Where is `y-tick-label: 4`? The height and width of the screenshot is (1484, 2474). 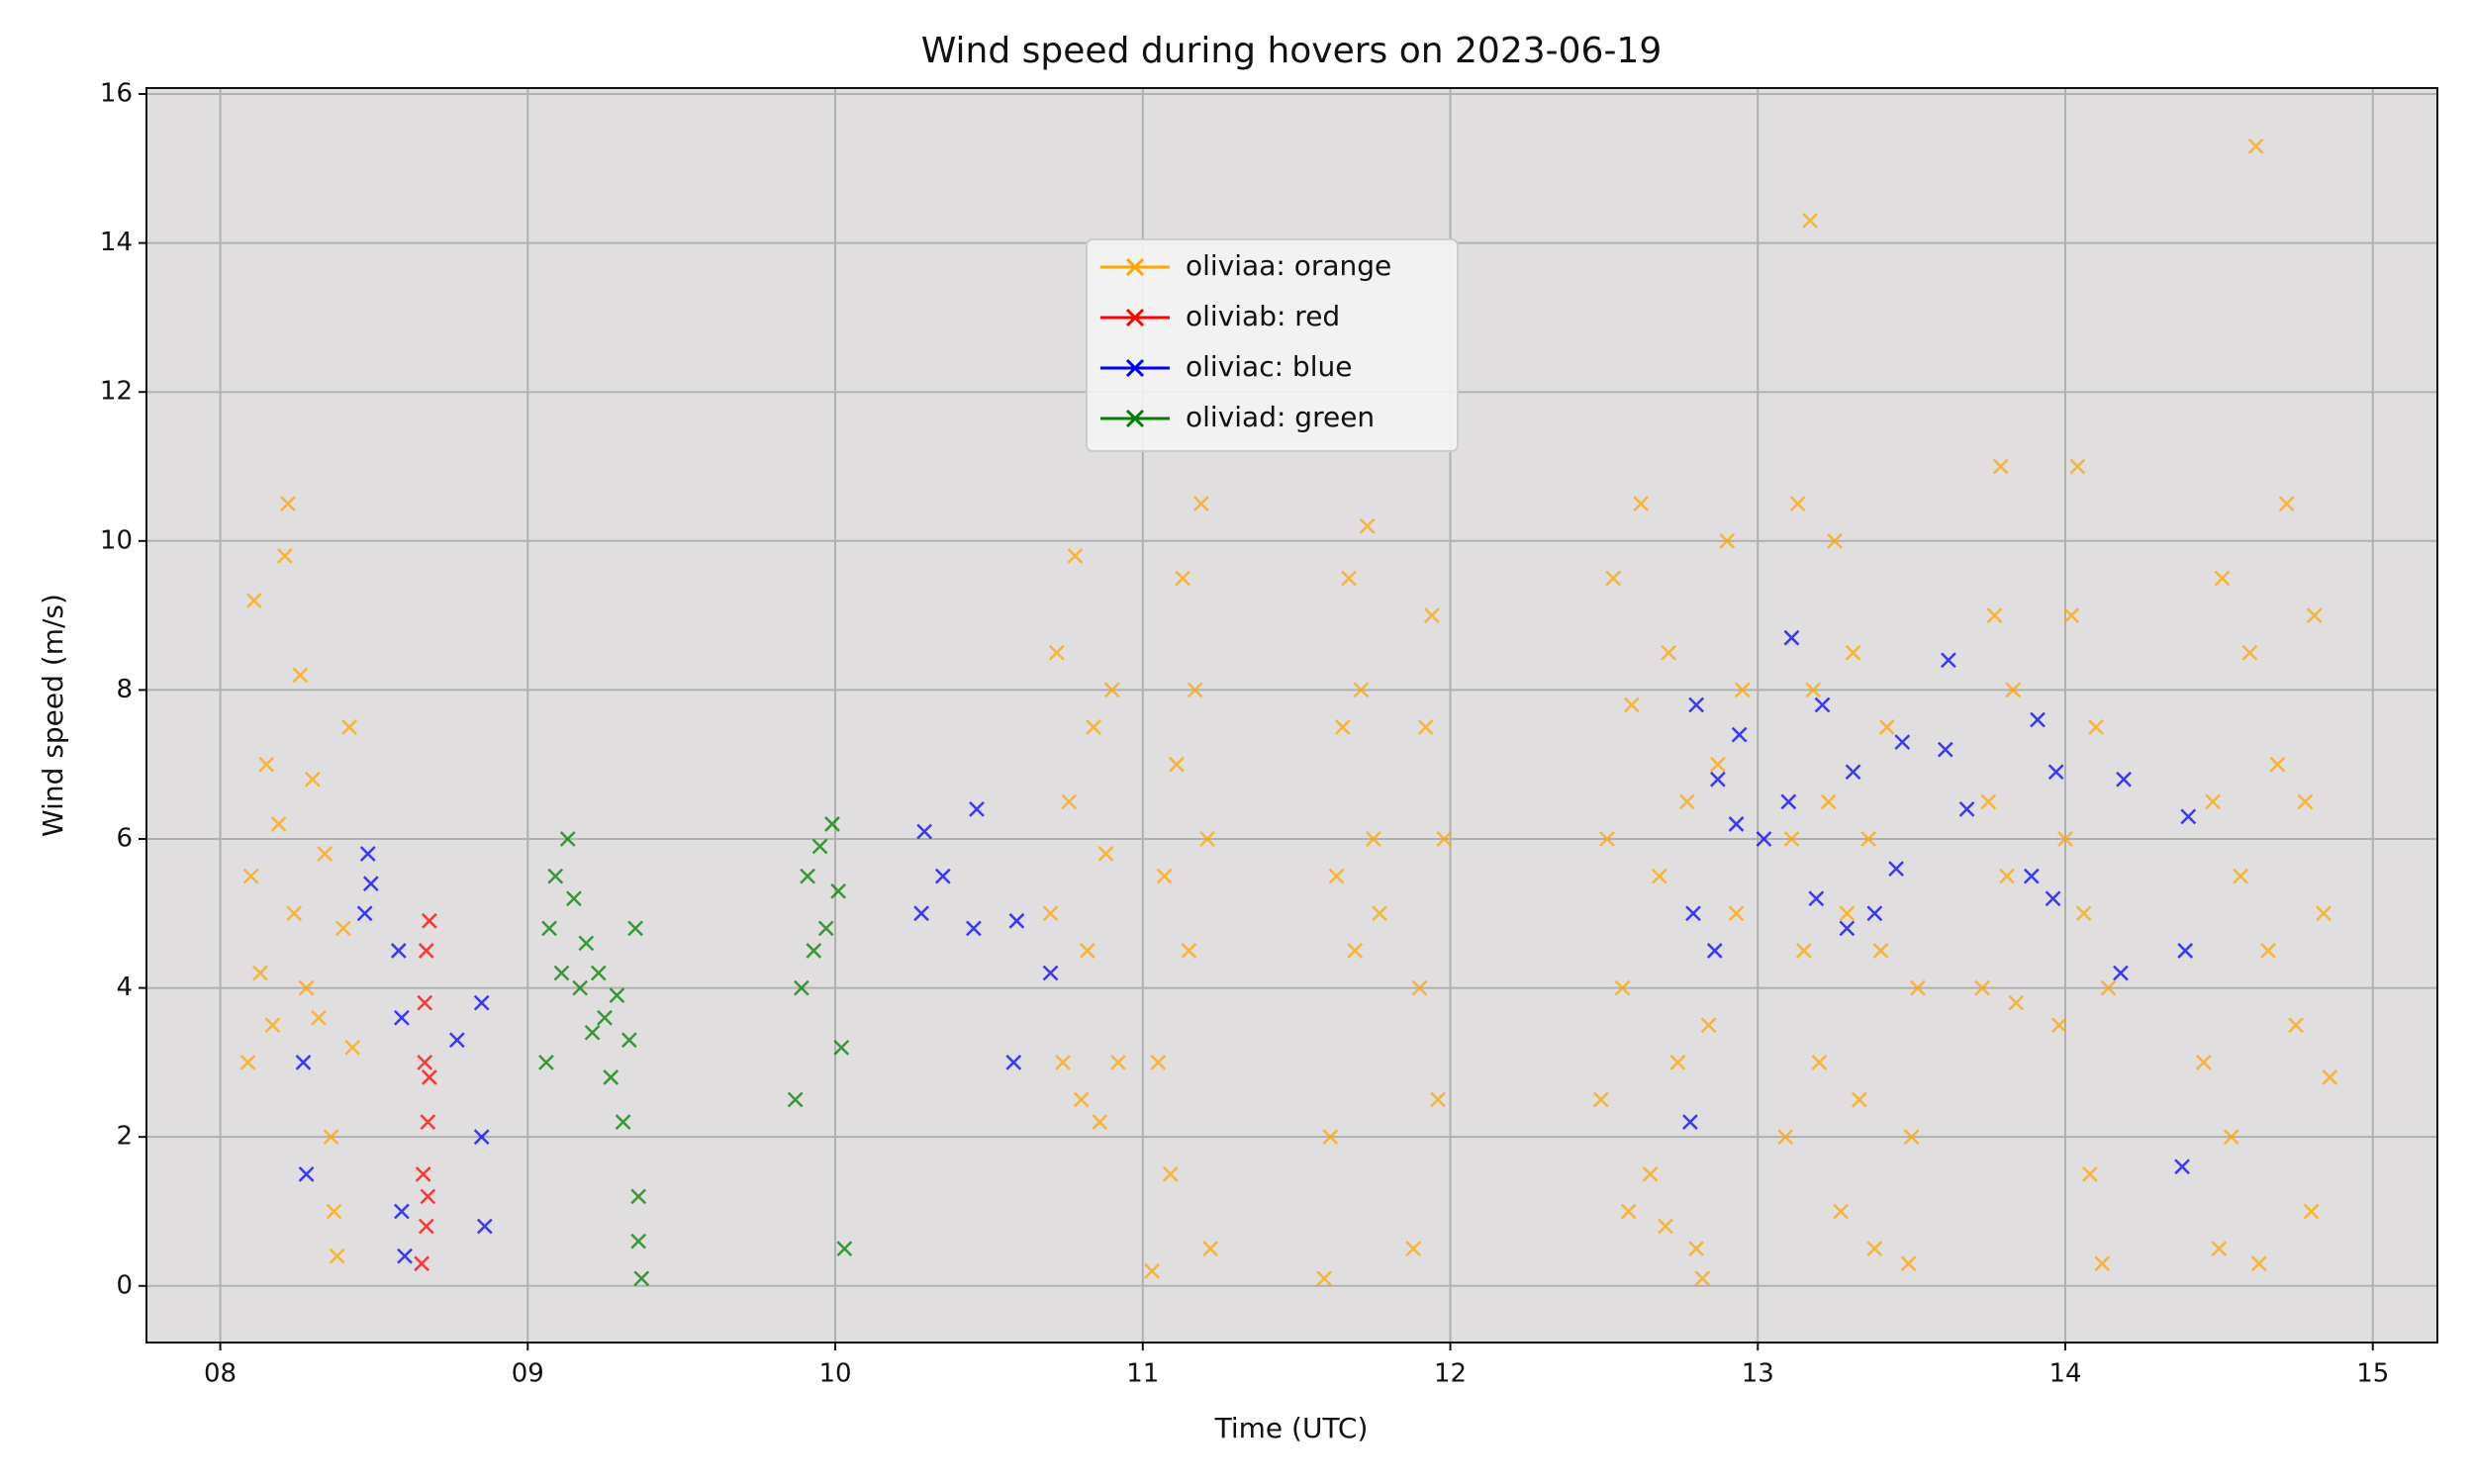 y-tick-label: 4 is located at coordinates (125, 987).